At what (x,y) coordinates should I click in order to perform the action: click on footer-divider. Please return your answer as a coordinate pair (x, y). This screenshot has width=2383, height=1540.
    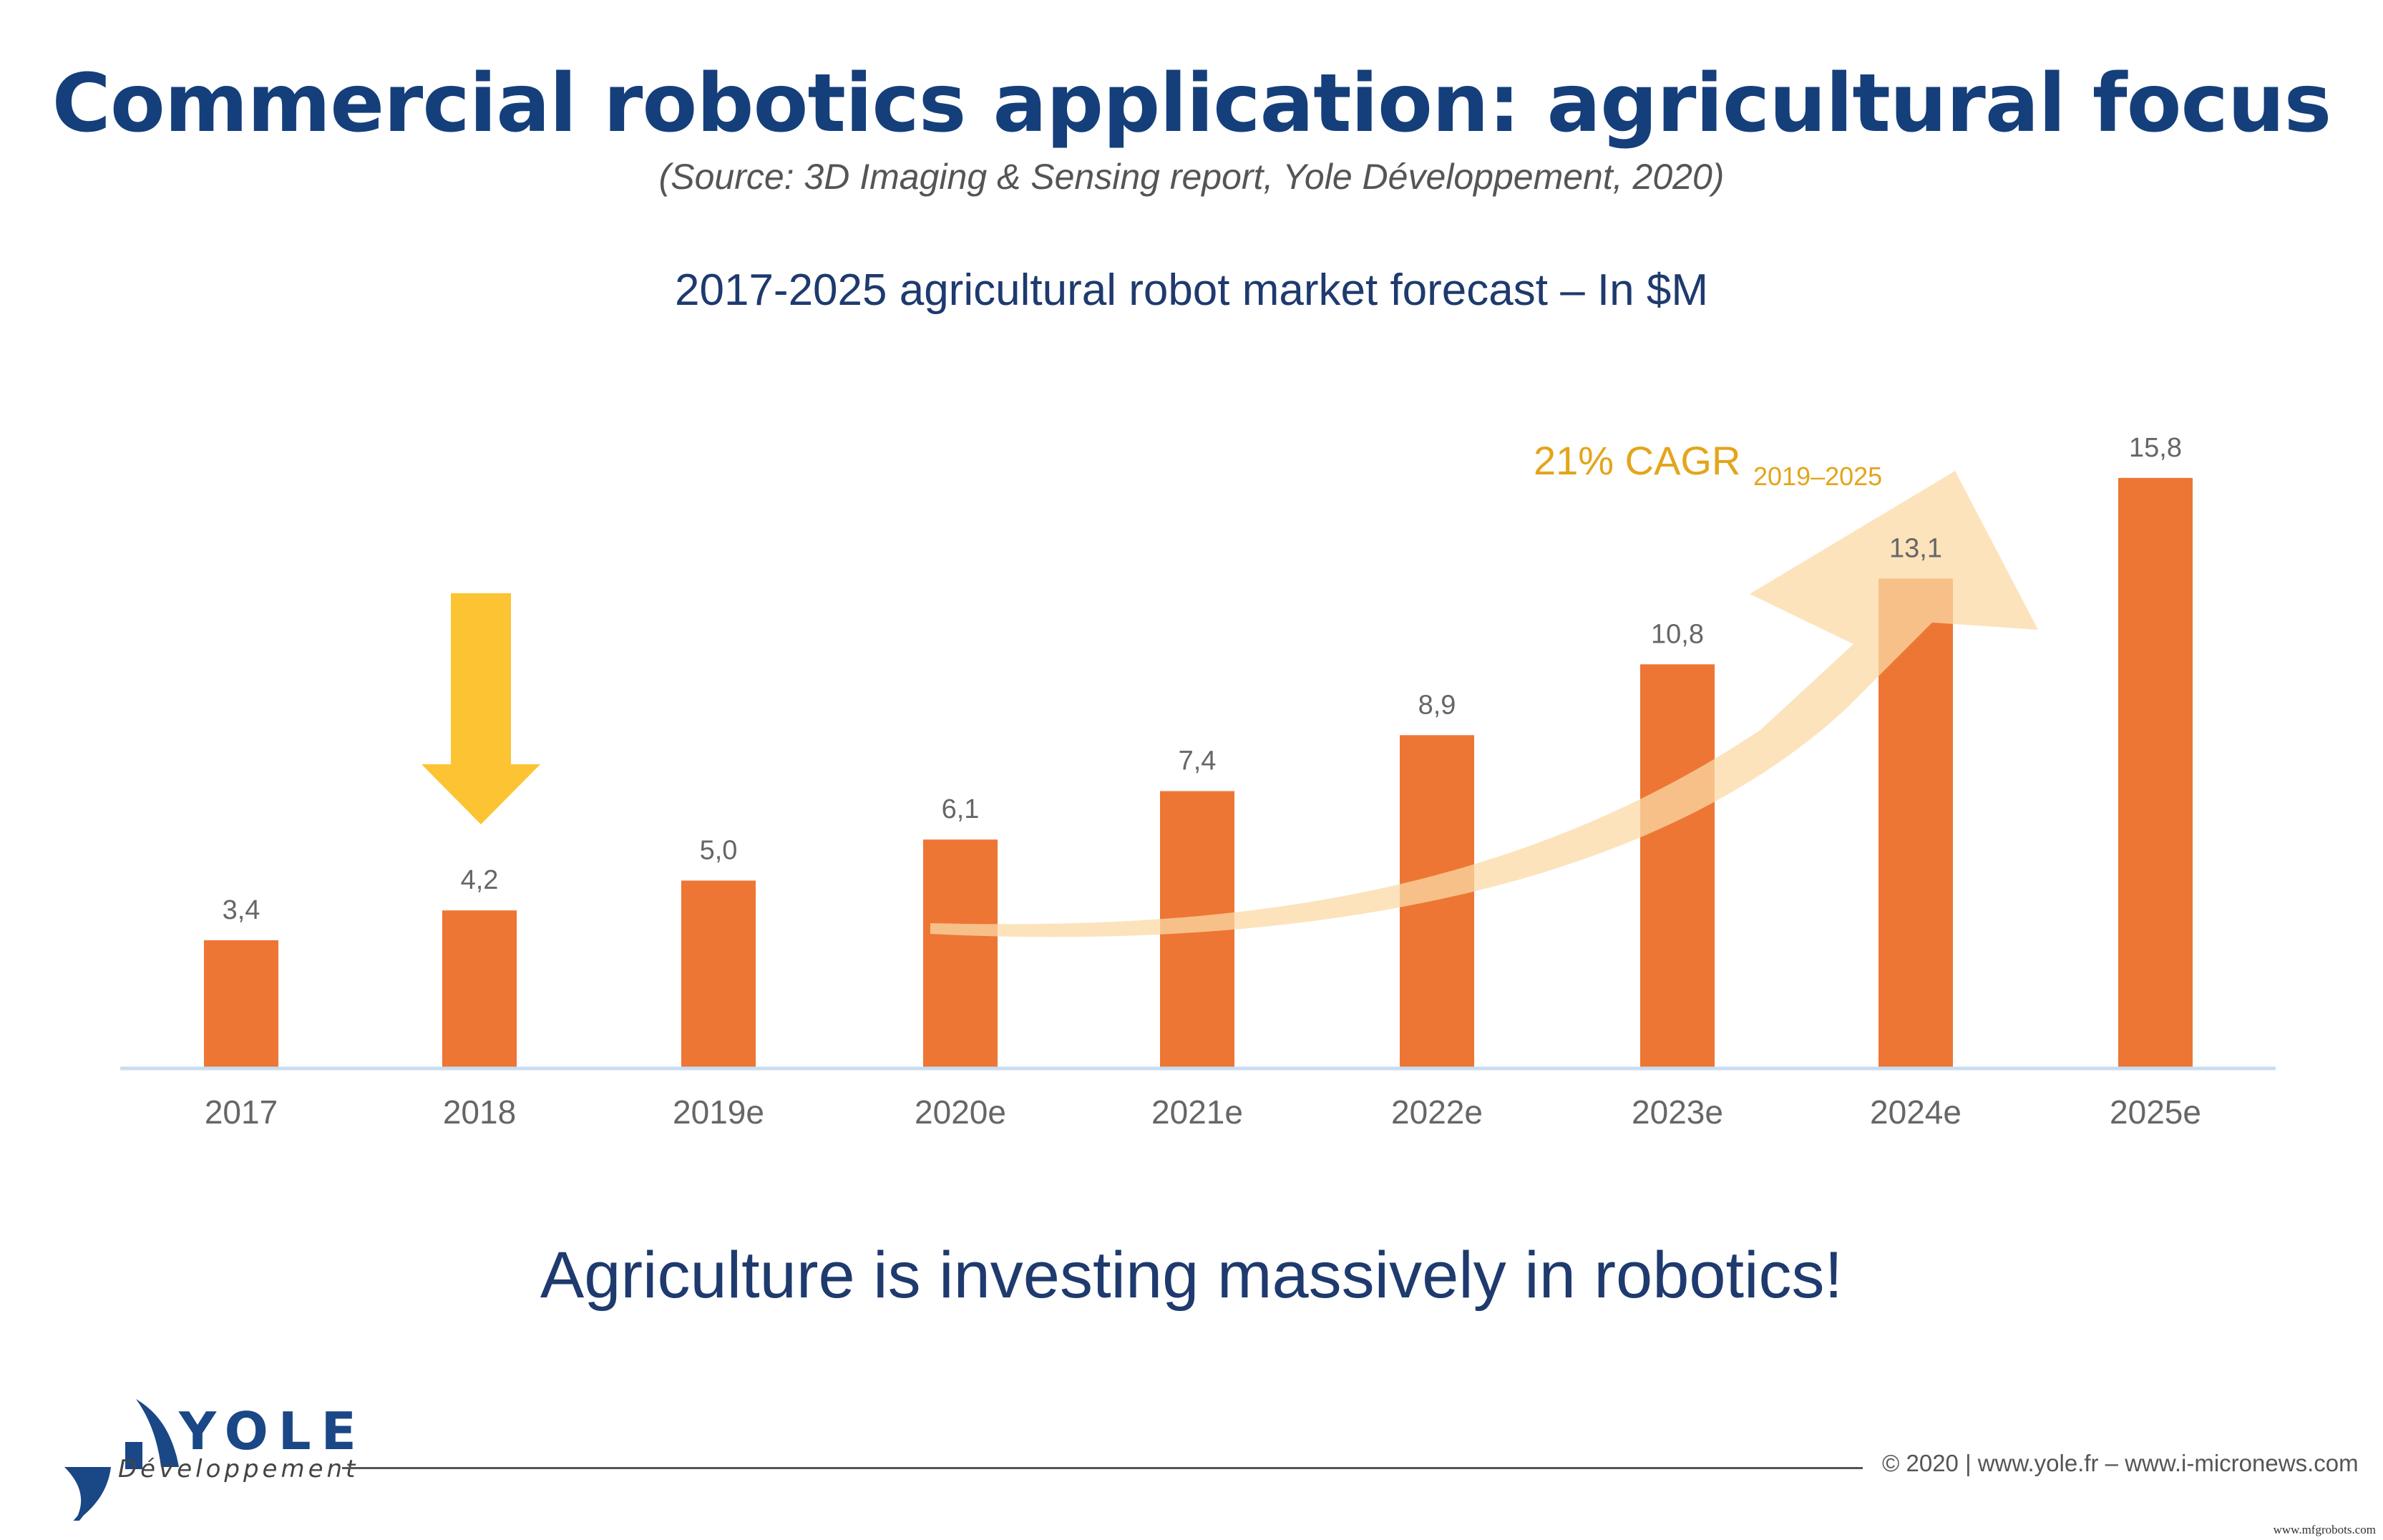
    Looking at the image, I should click on (1102, 1468).